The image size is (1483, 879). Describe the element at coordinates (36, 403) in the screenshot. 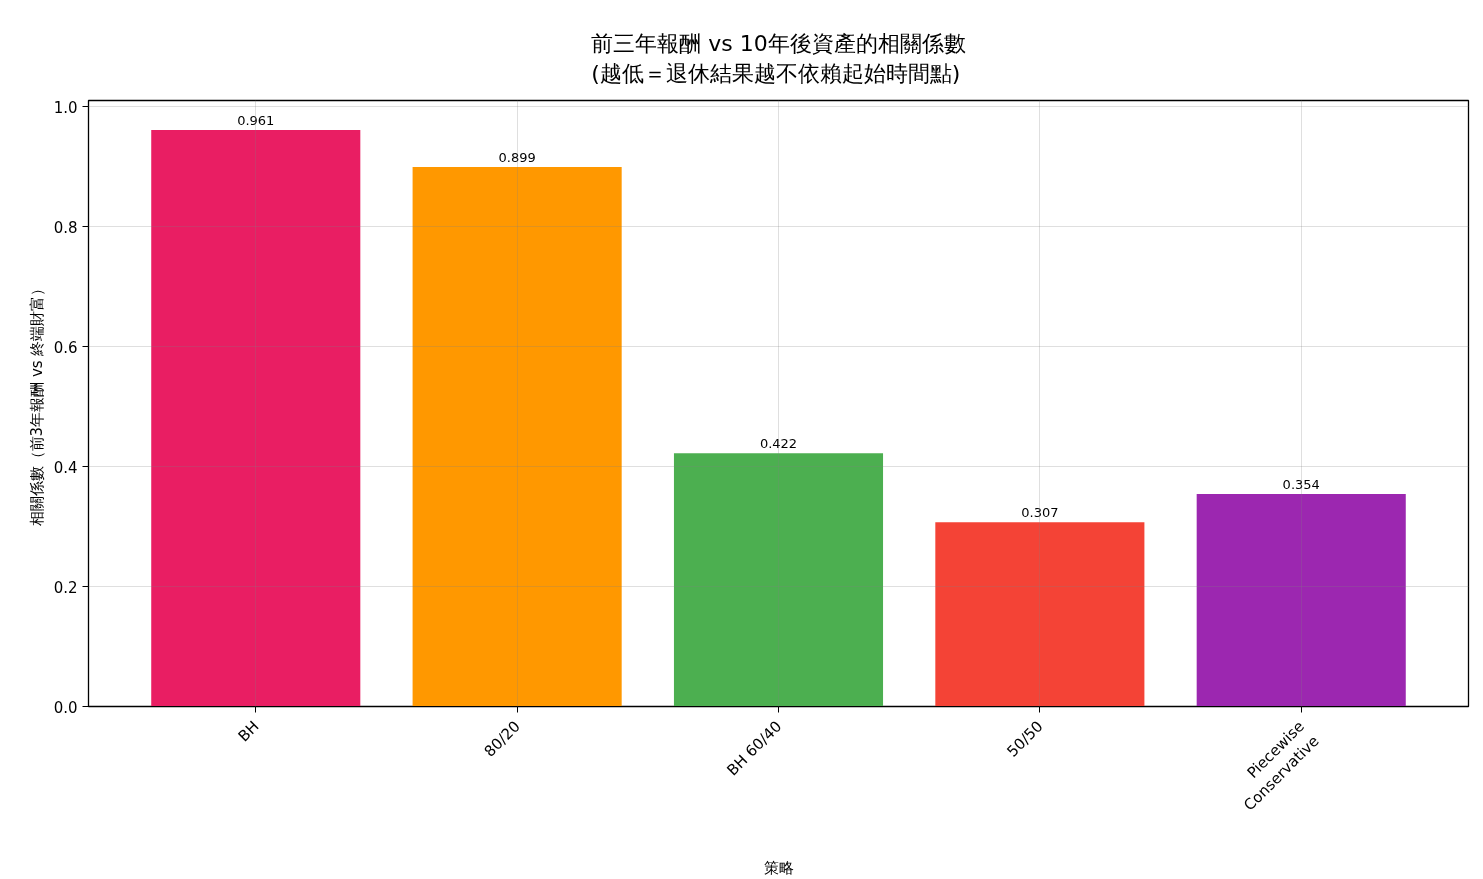

I see `y-axis-title: 相關係數（前3年報酬 vs 終端財富）` at that location.